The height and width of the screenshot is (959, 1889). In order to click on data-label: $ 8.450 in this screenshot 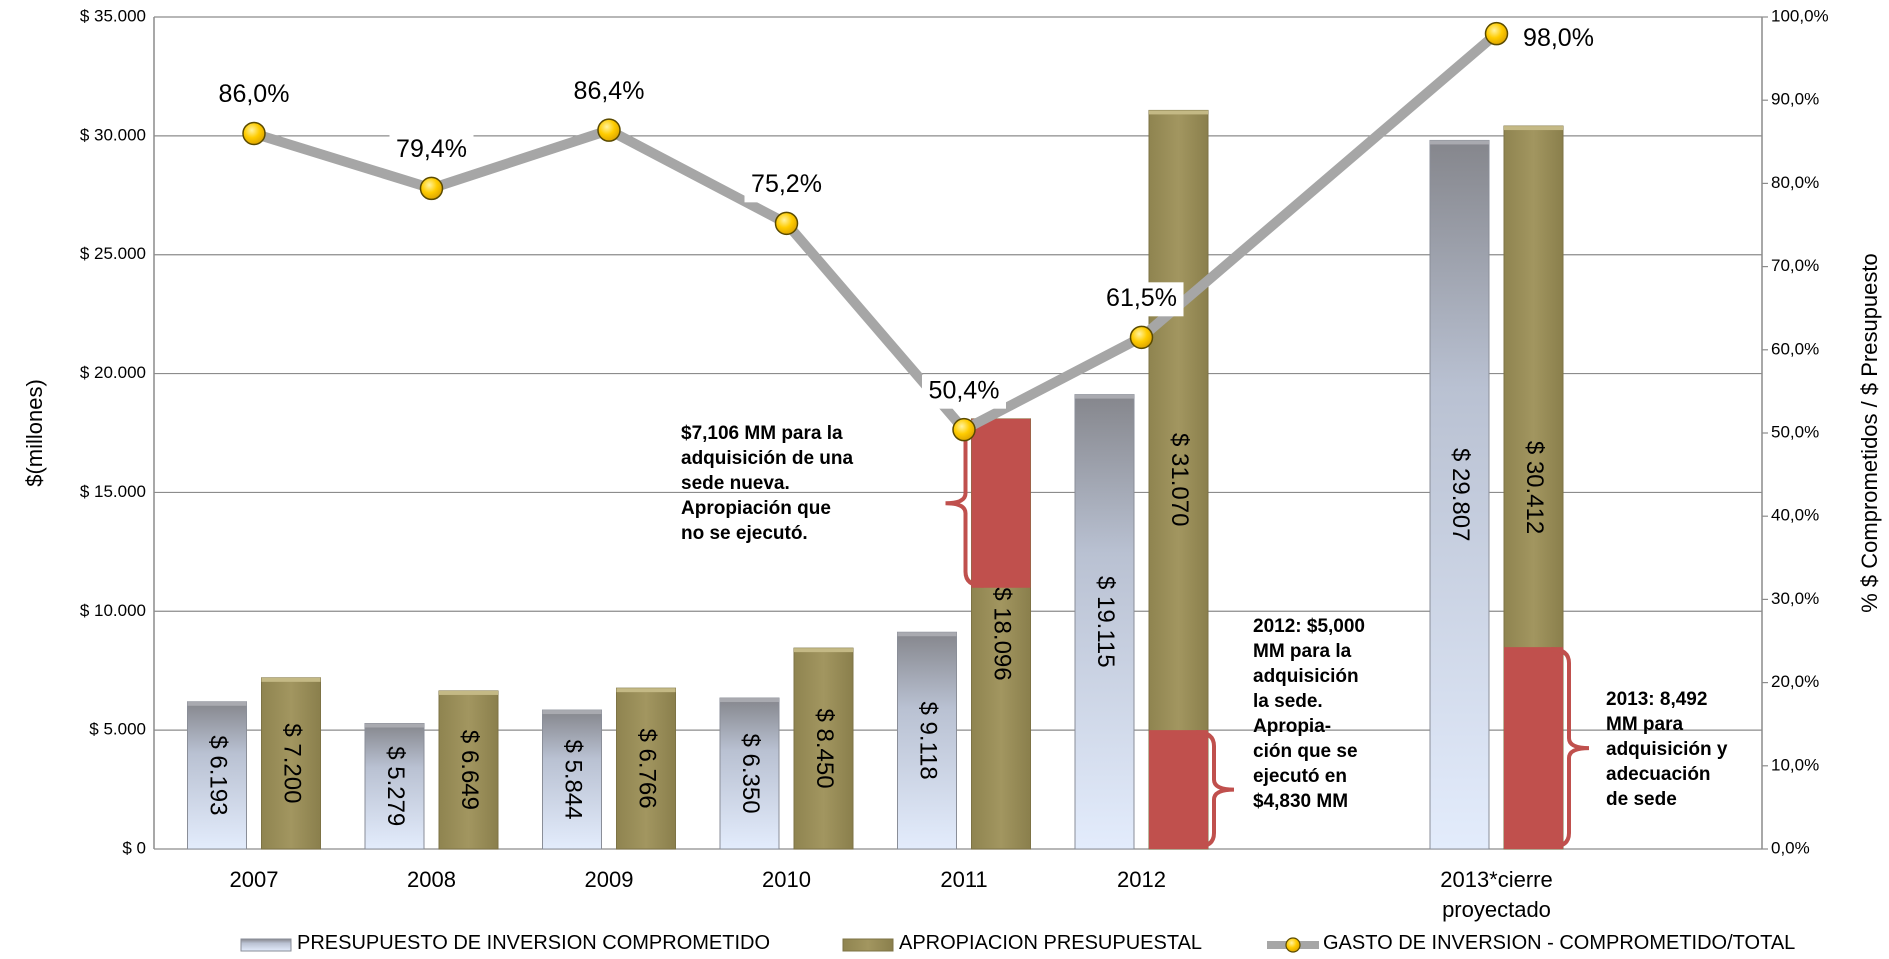, I will do `click(824, 749)`.